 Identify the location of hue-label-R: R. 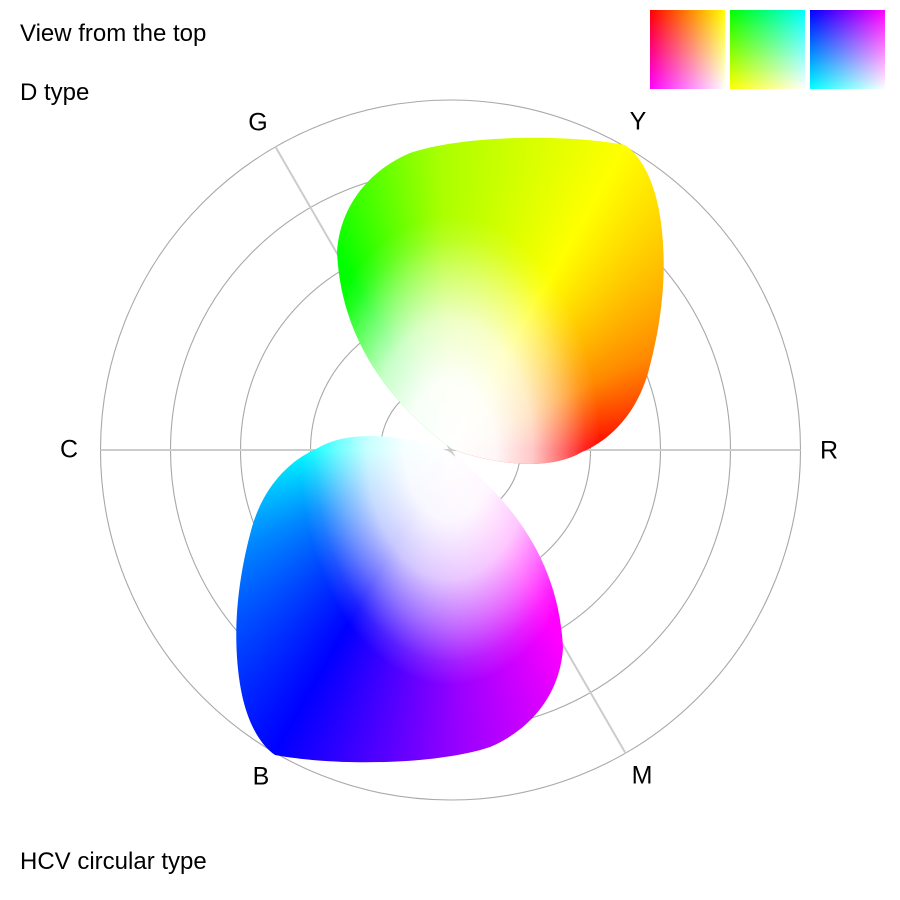
(829, 450).